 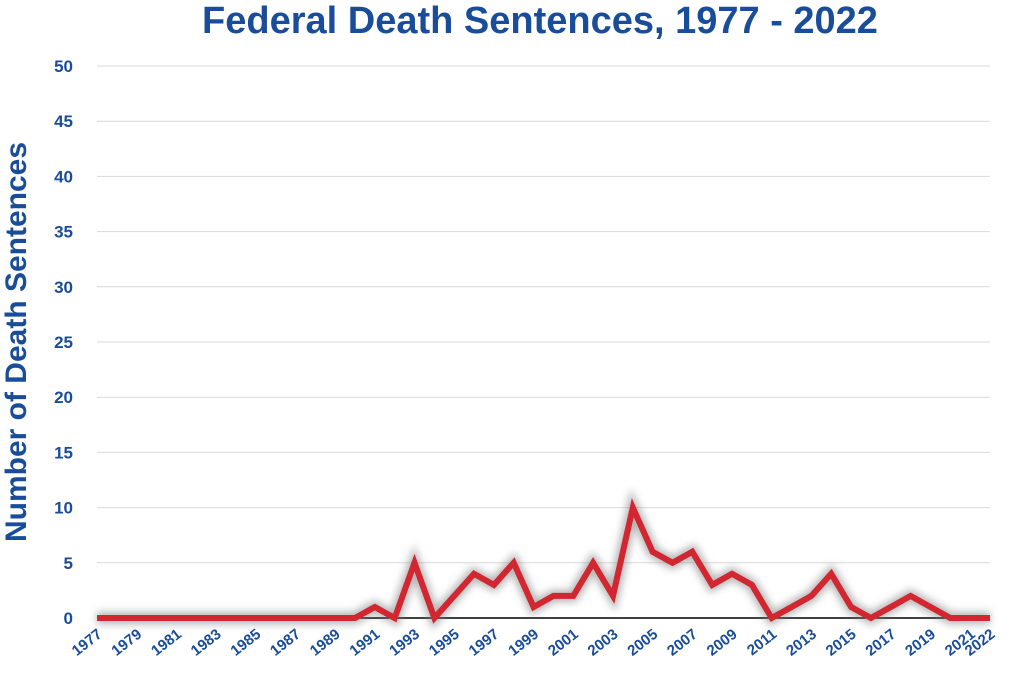 What do you see at coordinates (682, 643) in the screenshot?
I see `x-tick-label: 2007` at bounding box center [682, 643].